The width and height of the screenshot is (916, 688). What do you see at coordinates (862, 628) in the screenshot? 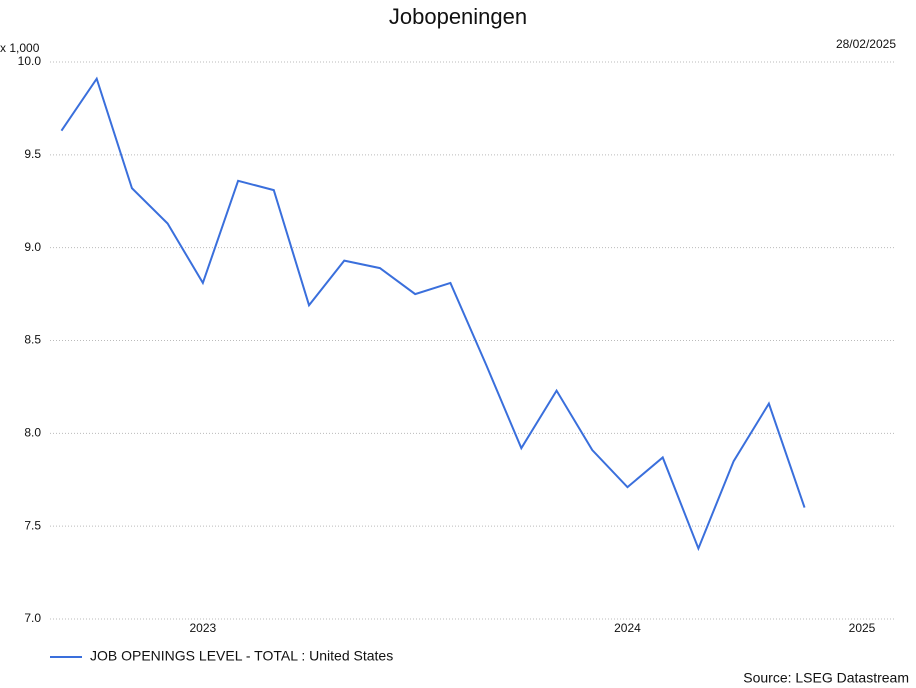
I see `x-tick-label: 2025` at bounding box center [862, 628].